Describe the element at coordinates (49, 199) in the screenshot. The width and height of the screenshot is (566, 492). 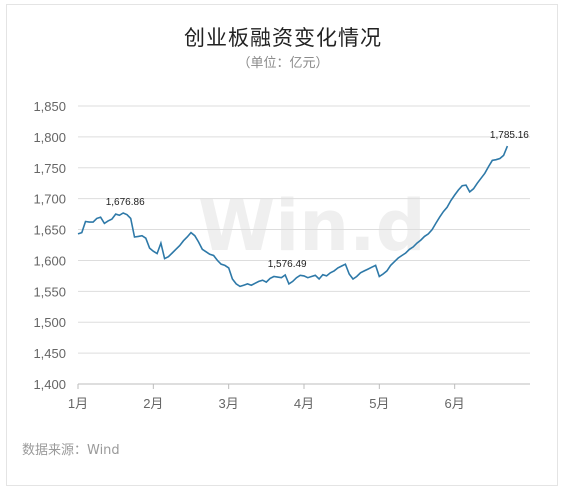
I see `y-tick-label: 1,700` at that location.